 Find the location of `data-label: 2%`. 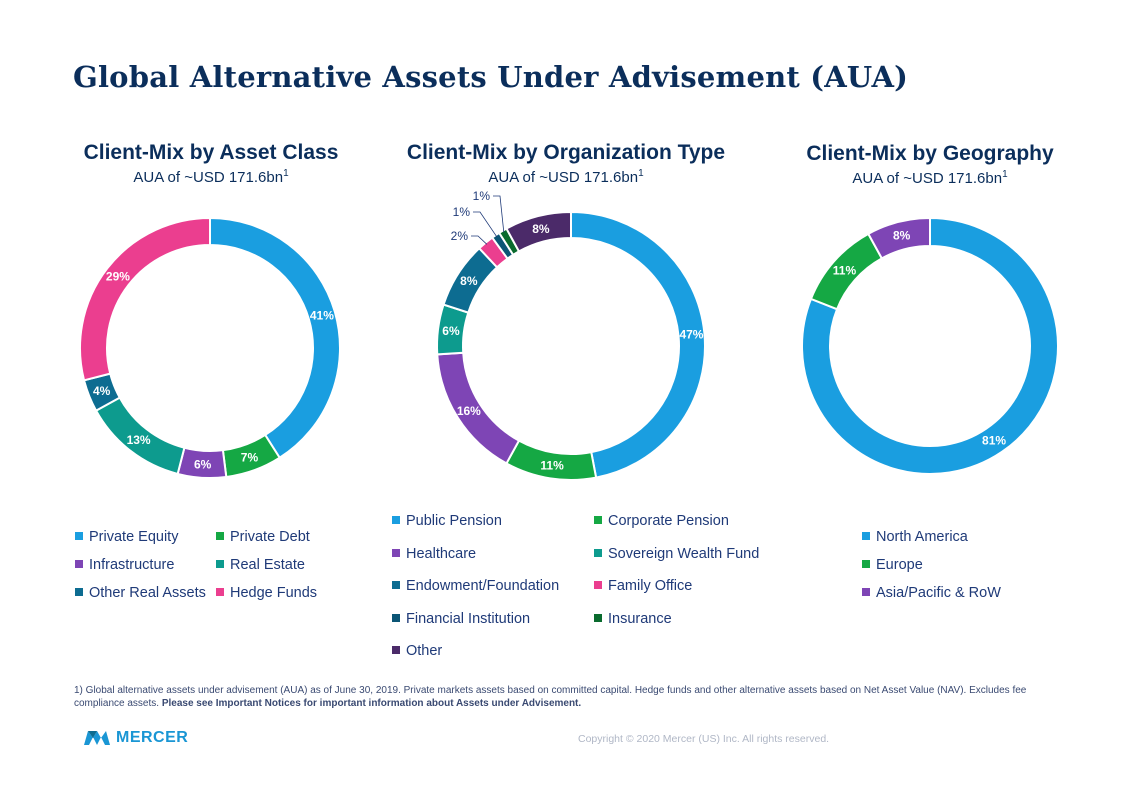

data-label: 2% is located at coordinates (460, 236).